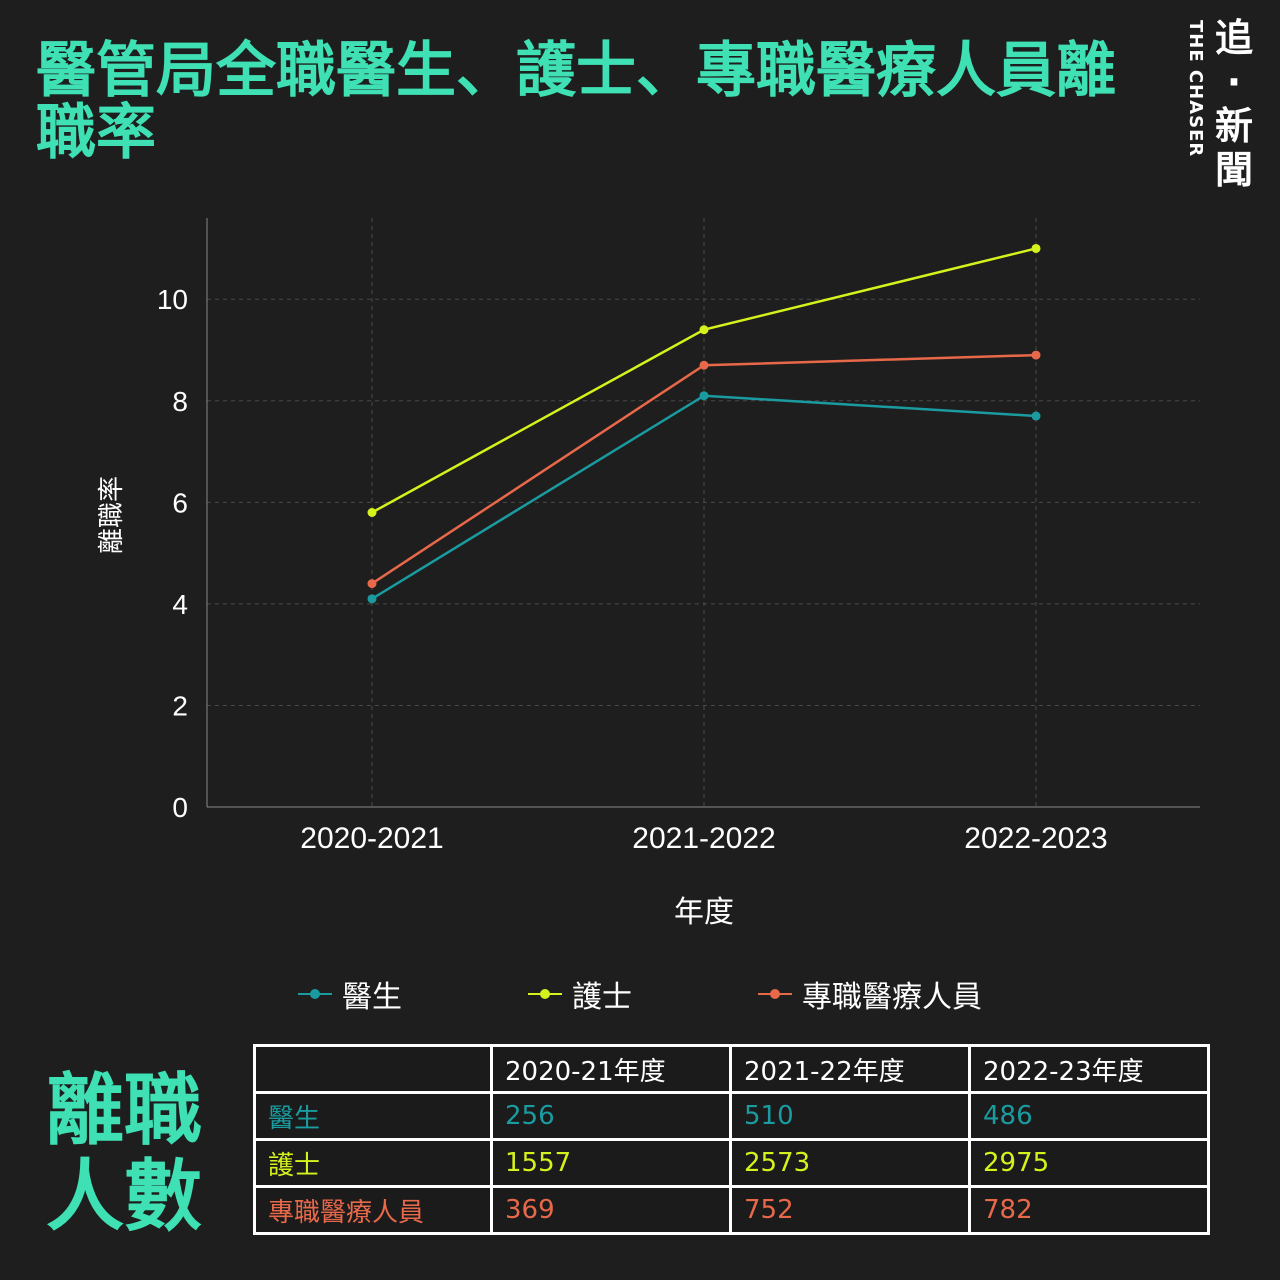 The width and height of the screenshot is (1280, 1280). What do you see at coordinates (850, 1210) in the screenshot?
I see `cell: 752` at bounding box center [850, 1210].